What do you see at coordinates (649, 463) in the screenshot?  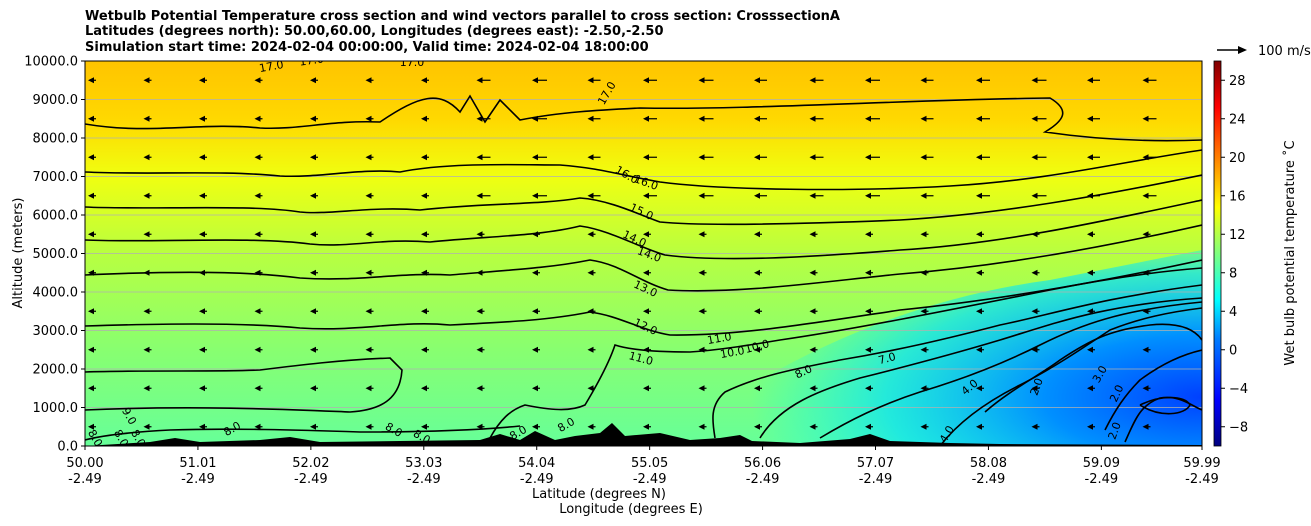 I see `x-tick-label-lat: 55.05` at bounding box center [649, 463].